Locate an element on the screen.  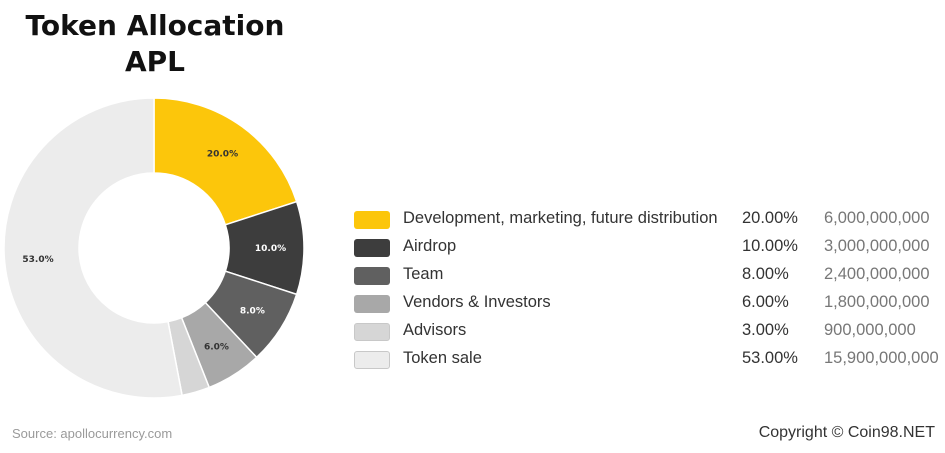
legend-percent: 8.00% is located at coordinates (765, 274).